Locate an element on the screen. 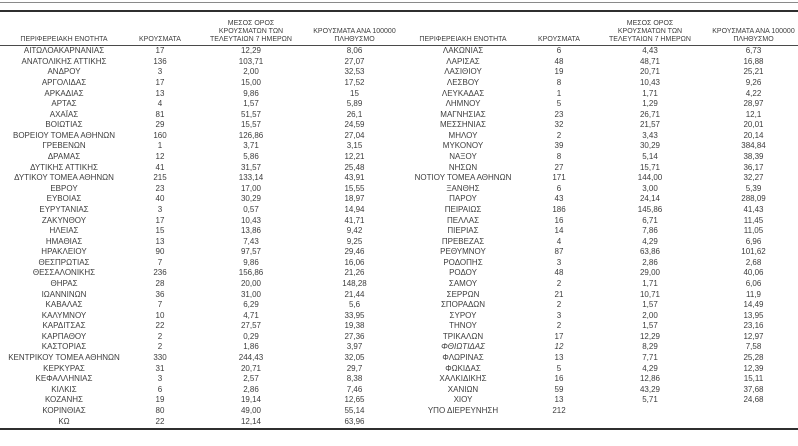 The width and height of the screenshot is (798, 446). table-row: ΔΥΤΙΚΗΣ ΑΤΤΙΚΗΣ 41 31,57 25,48 is located at coordinates (199, 167).